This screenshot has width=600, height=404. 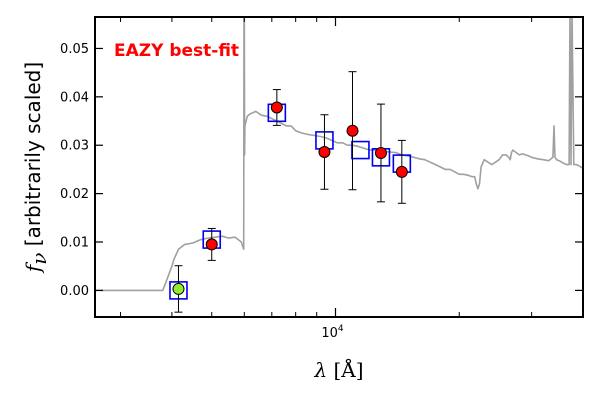 I want to click on y-tick-label: 0.05, so click(x=74, y=49).